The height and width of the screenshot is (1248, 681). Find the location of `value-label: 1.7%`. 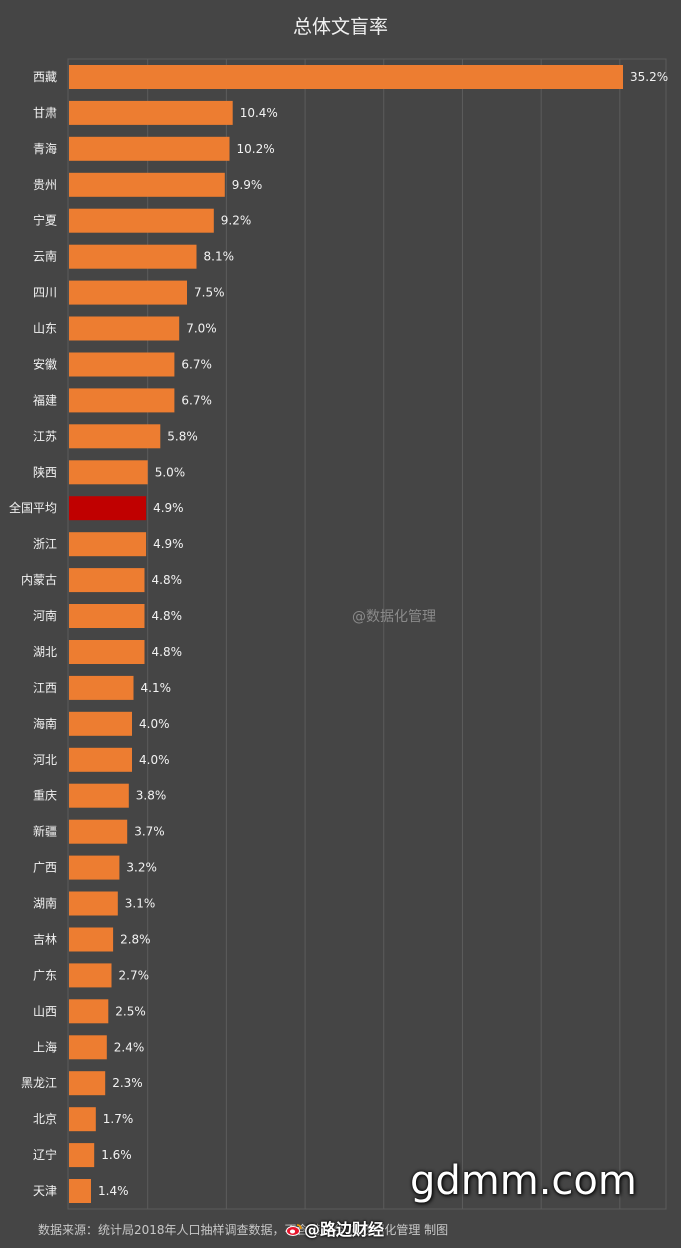

value-label: 1.7% is located at coordinates (118, 1119).